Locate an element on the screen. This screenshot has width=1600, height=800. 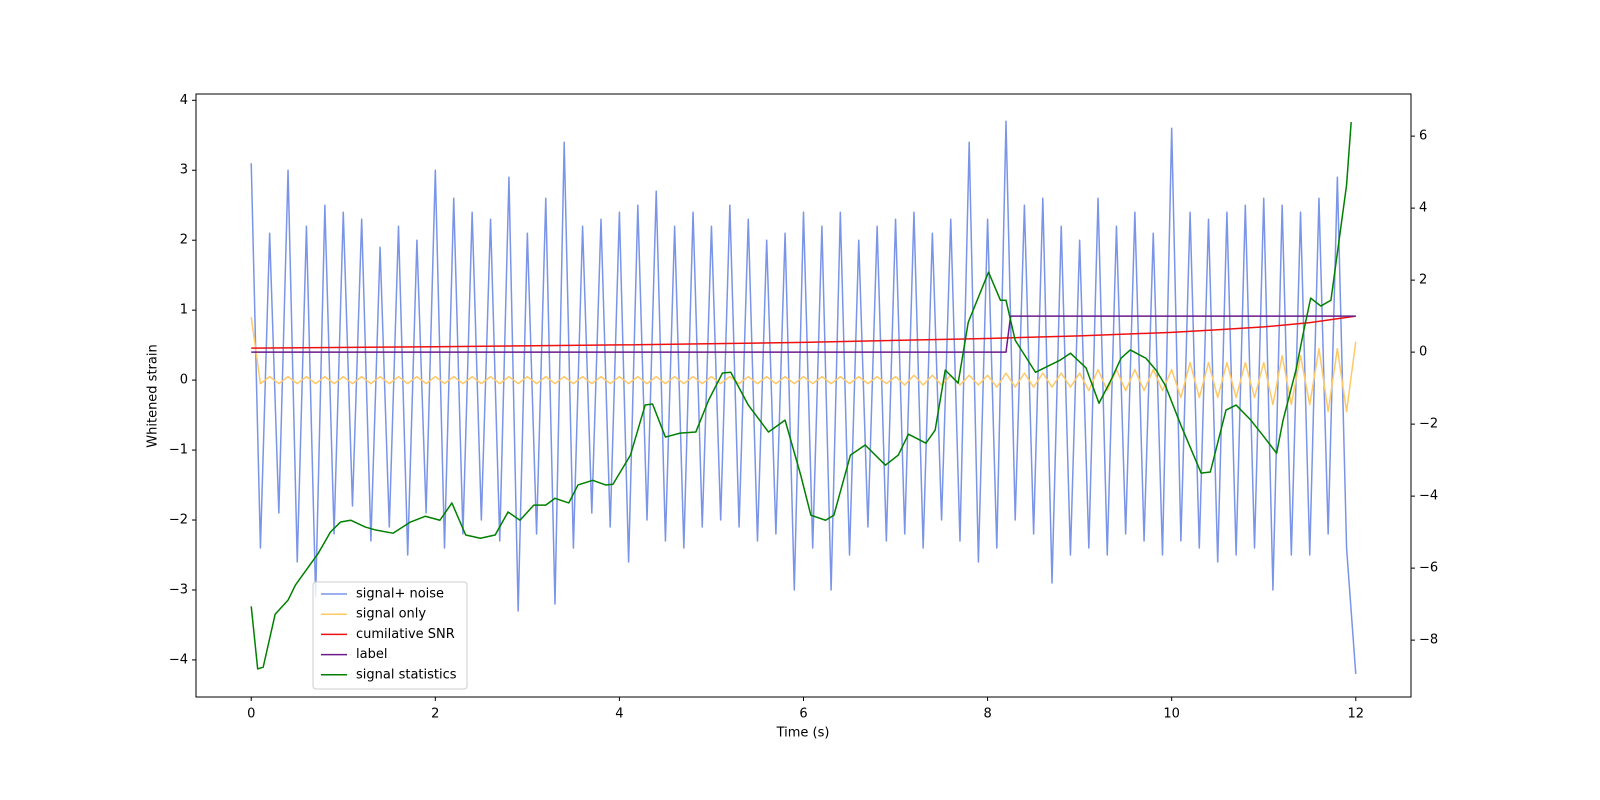
y2-tick-label: −8 is located at coordinates (1428, 640).